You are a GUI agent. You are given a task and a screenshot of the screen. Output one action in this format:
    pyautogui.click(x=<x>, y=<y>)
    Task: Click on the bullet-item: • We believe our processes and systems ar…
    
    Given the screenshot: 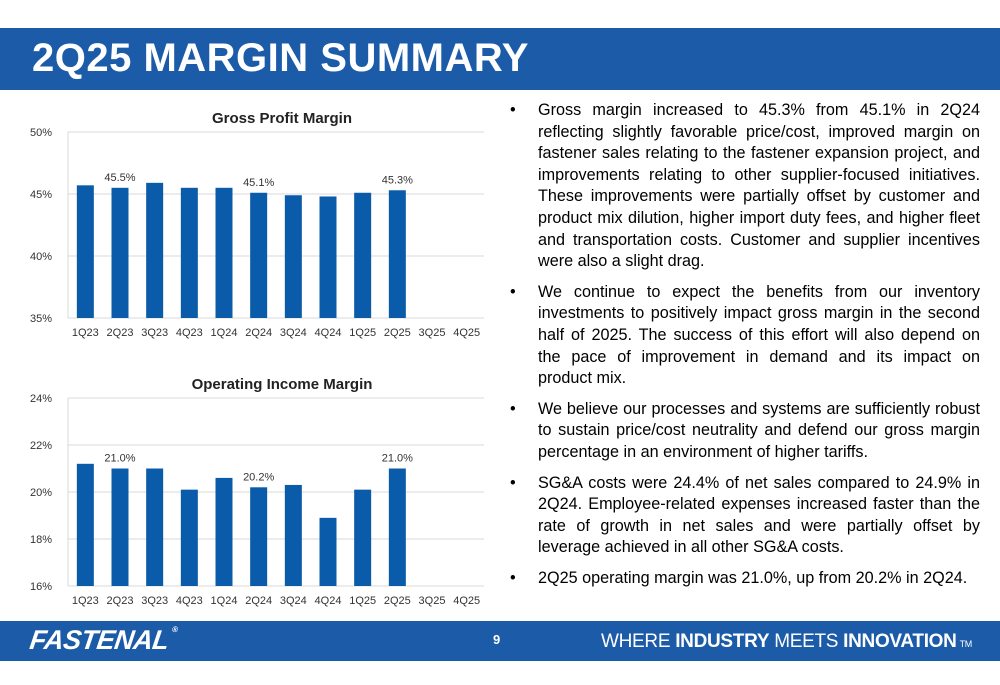 What is the action you would take?
    pyautogui.click(x=745, y=431)
    